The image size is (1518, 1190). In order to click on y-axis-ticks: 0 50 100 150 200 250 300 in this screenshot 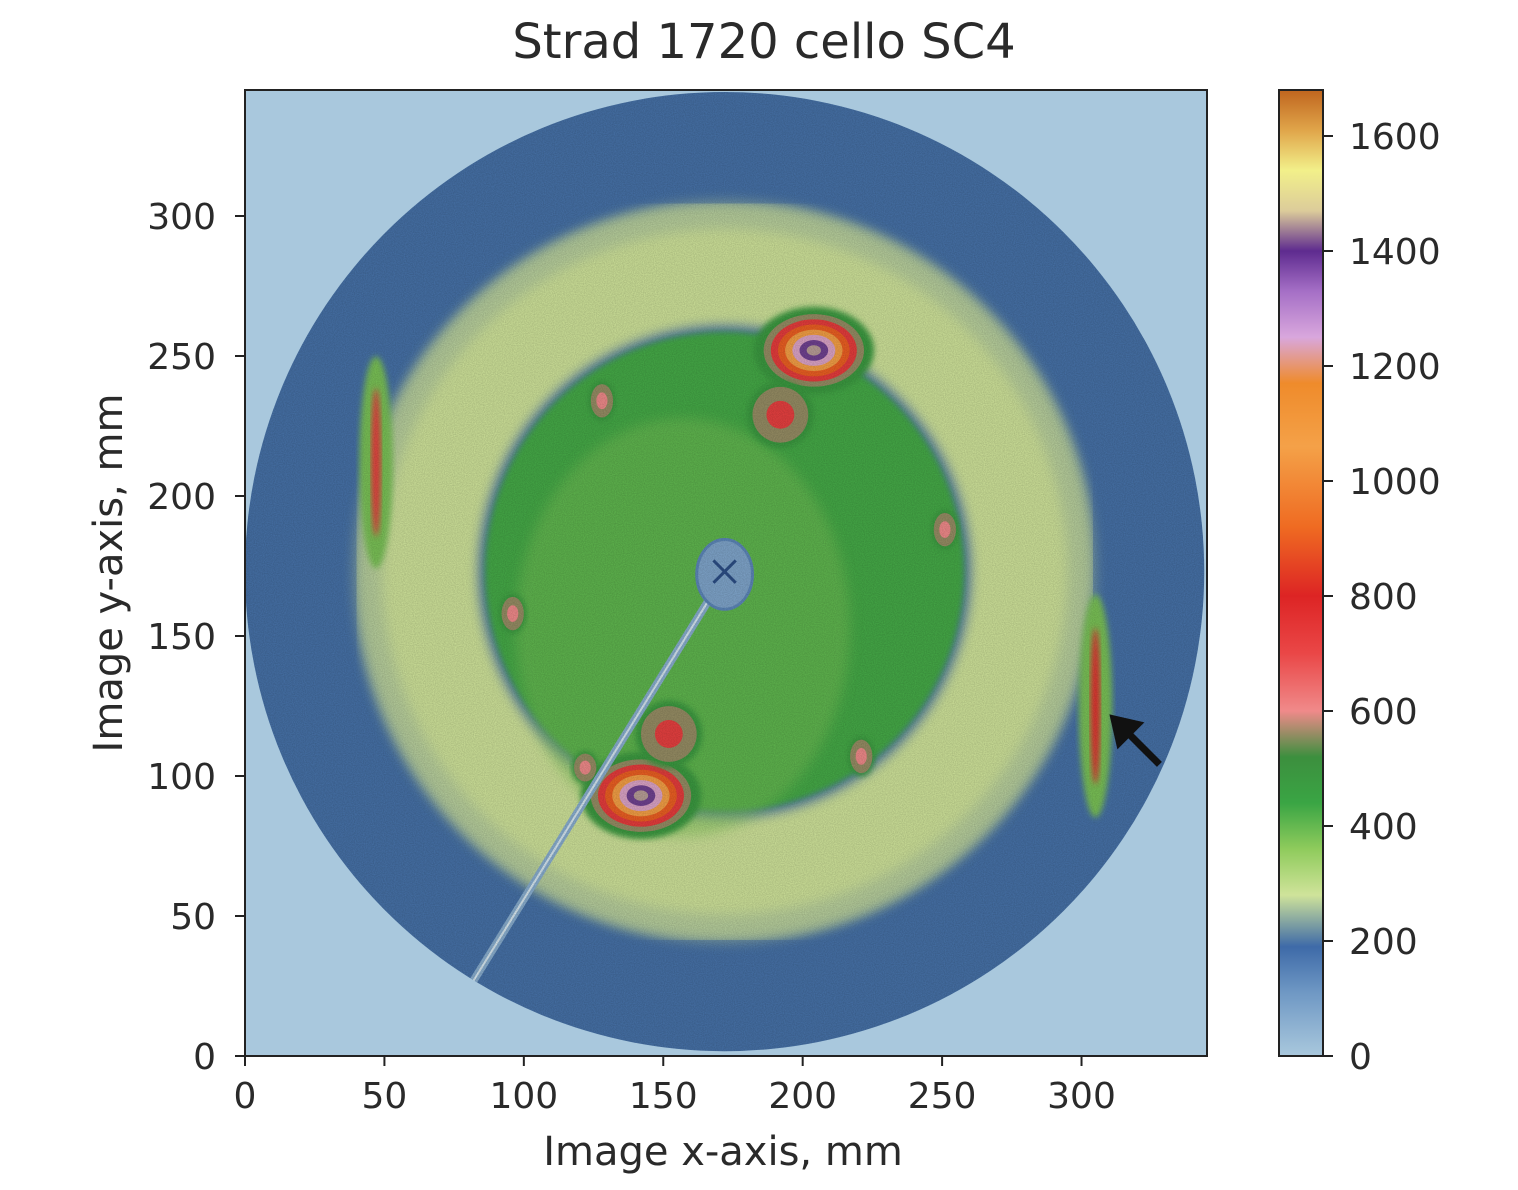, I will do `click(196, 637)`.